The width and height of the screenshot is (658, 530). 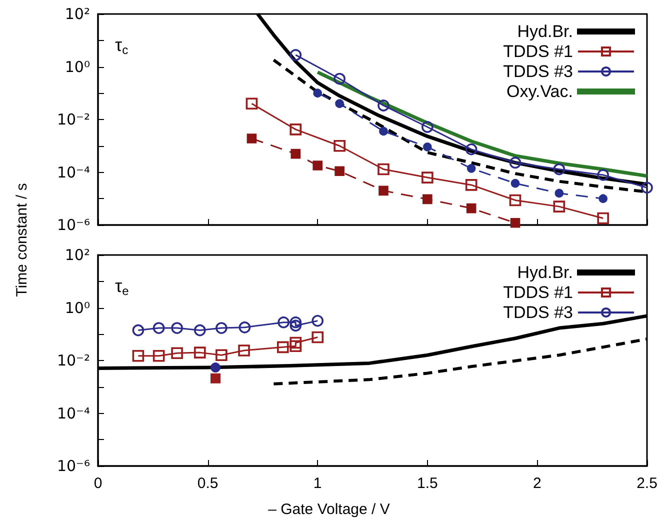 I want to click on x-axis-title: – Gate Voltage / V, so click(x=329, y=509).